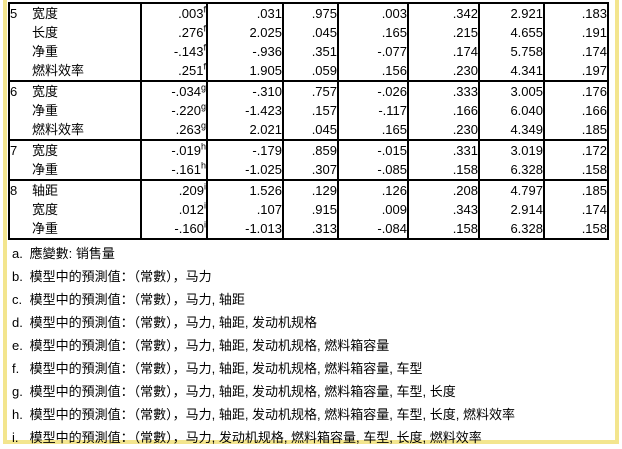  Describe the element at coordinates (372, 110) in the screenshot. I see `value-cell: -.117` at that location.